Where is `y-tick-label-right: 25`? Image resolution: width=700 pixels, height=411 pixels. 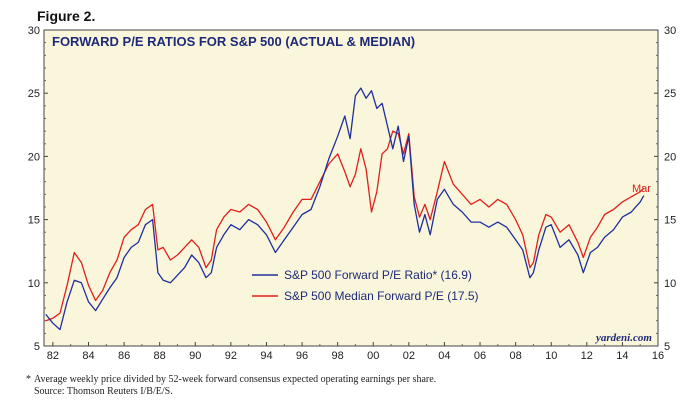
y-tick-label-right: 25 is located at coordinates (670, 94).